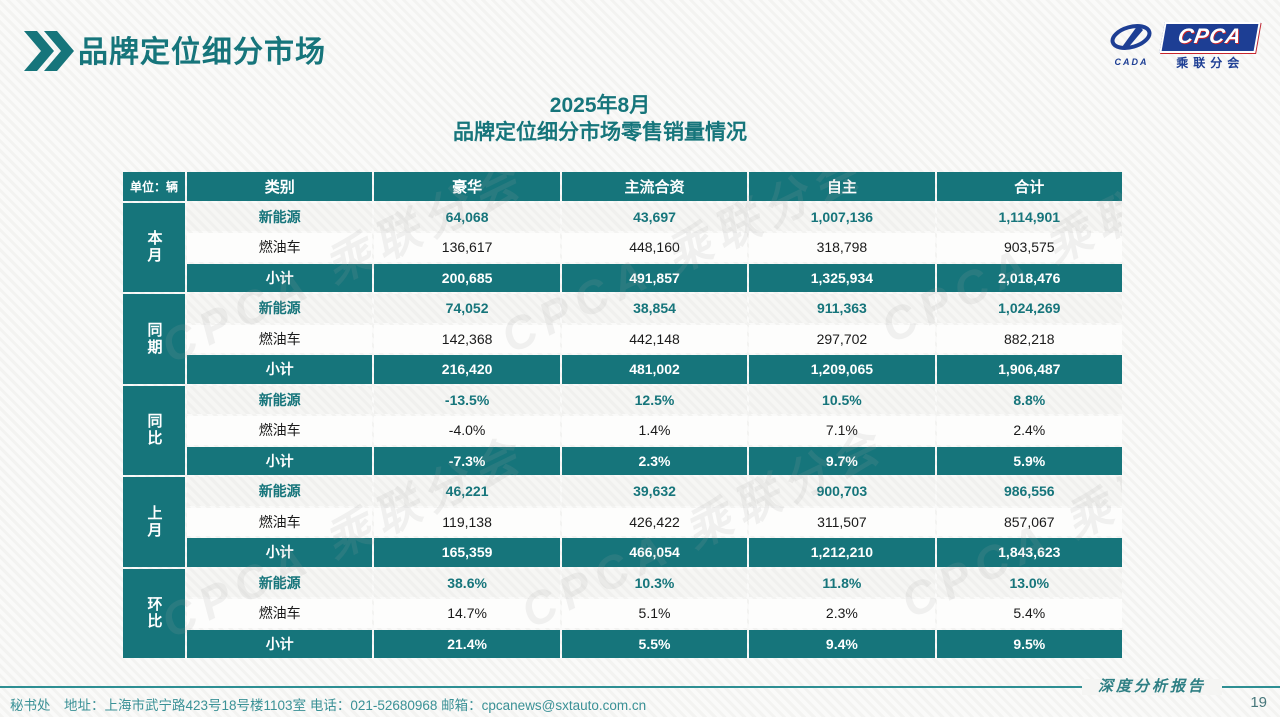 Image resolution: width=1280 pixels, height=717 pixels. I want to click on table-cell-value: 857,067, so click(1029, 521).